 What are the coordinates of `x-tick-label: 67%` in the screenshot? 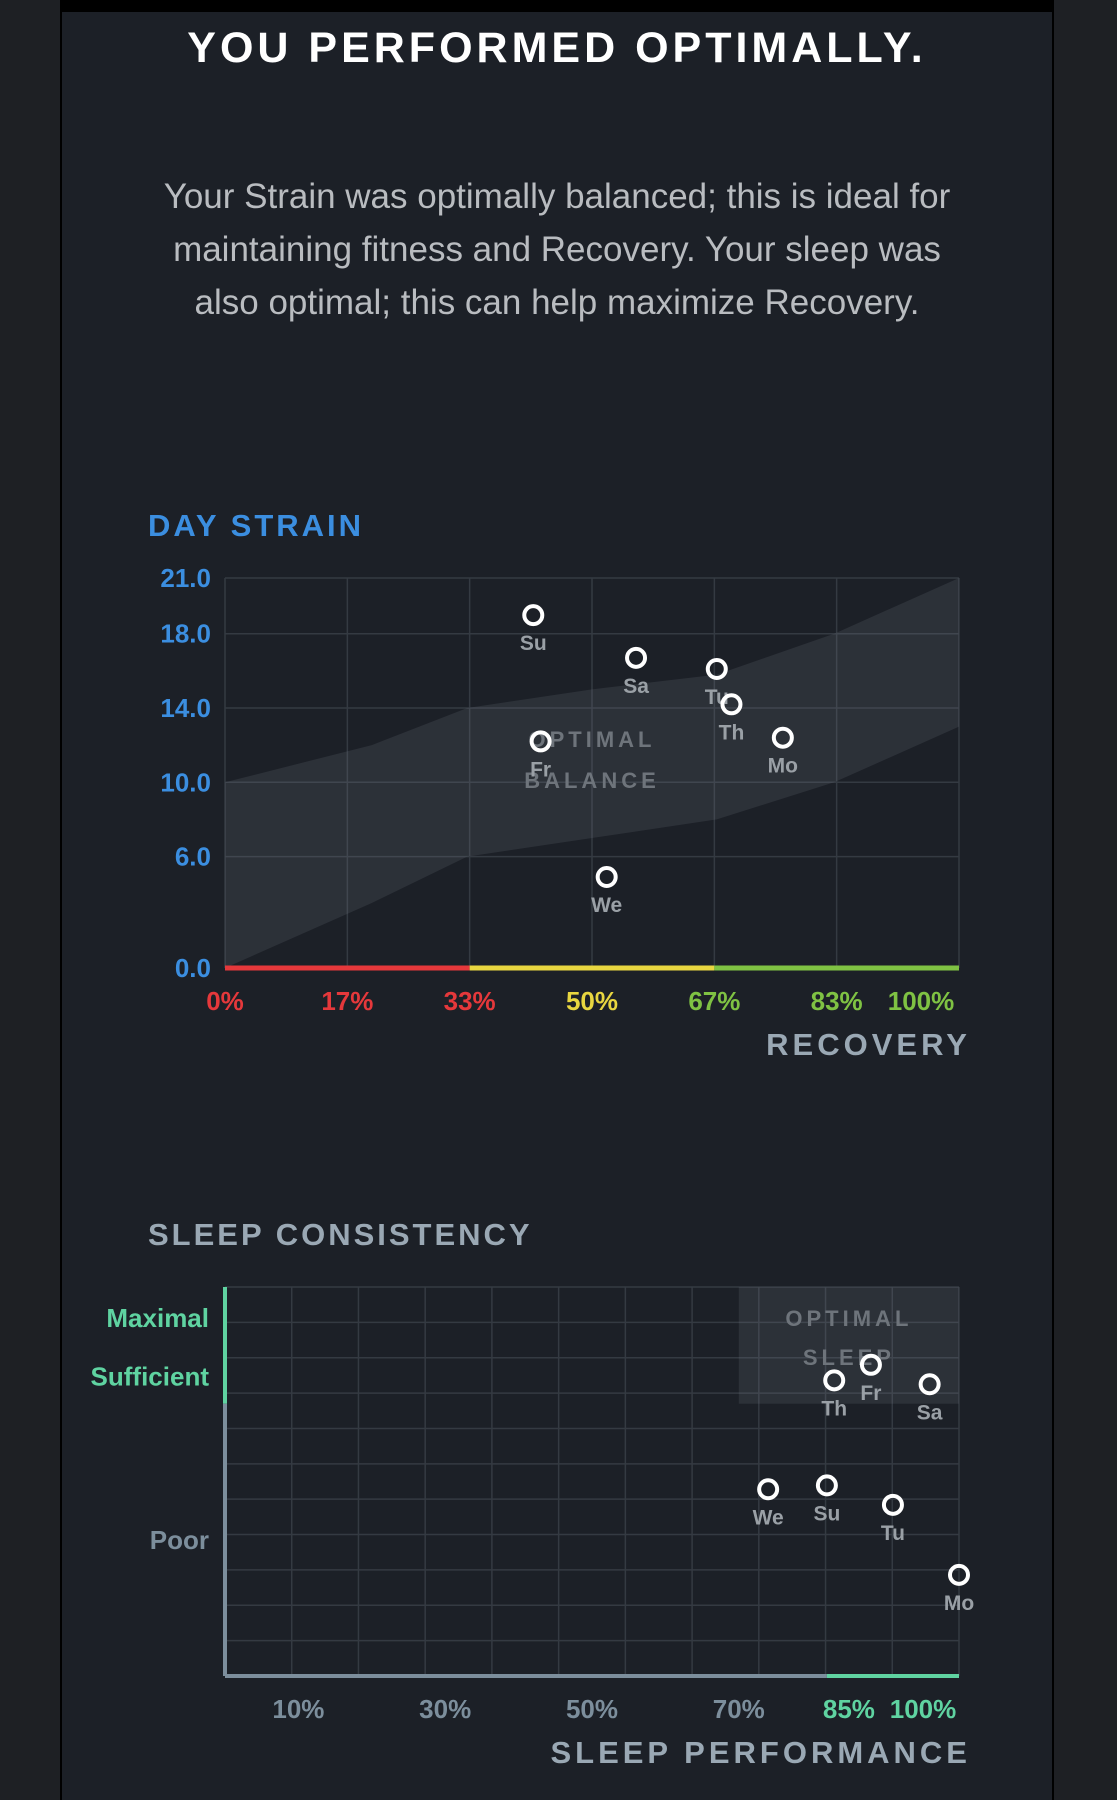 It's located at (714, 1001).